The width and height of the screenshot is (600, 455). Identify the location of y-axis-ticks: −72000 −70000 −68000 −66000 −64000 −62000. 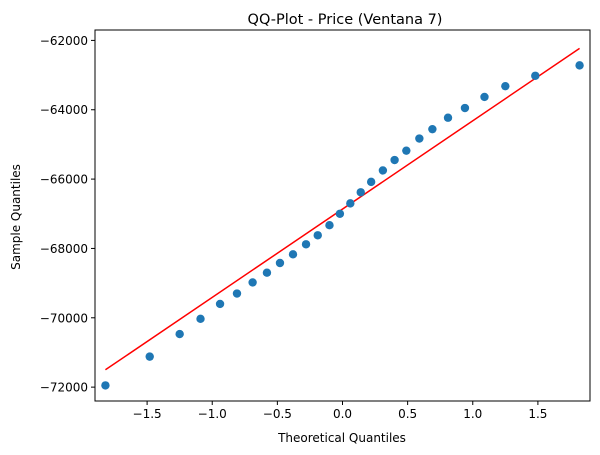
(67, 214).